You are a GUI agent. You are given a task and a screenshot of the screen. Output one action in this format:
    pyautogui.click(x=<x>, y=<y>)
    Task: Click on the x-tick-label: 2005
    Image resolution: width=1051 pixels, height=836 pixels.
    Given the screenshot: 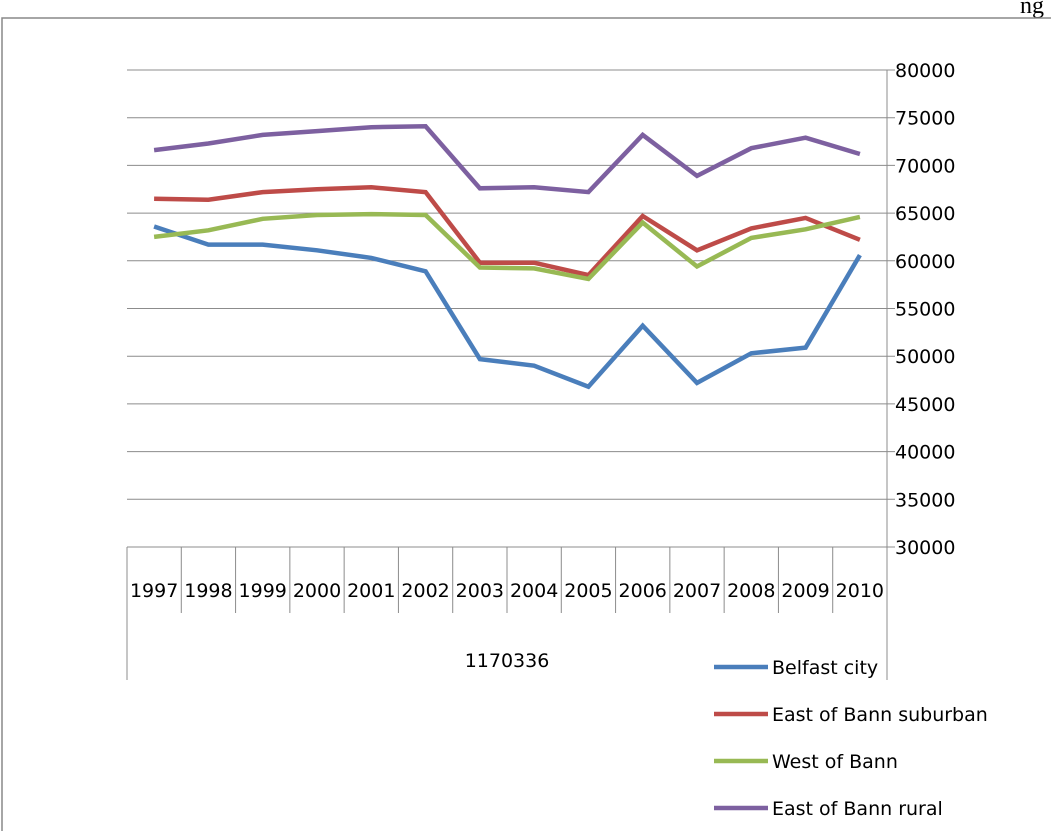 What is the action you would take?
    pyautogui.click(x=588, y=591)
    